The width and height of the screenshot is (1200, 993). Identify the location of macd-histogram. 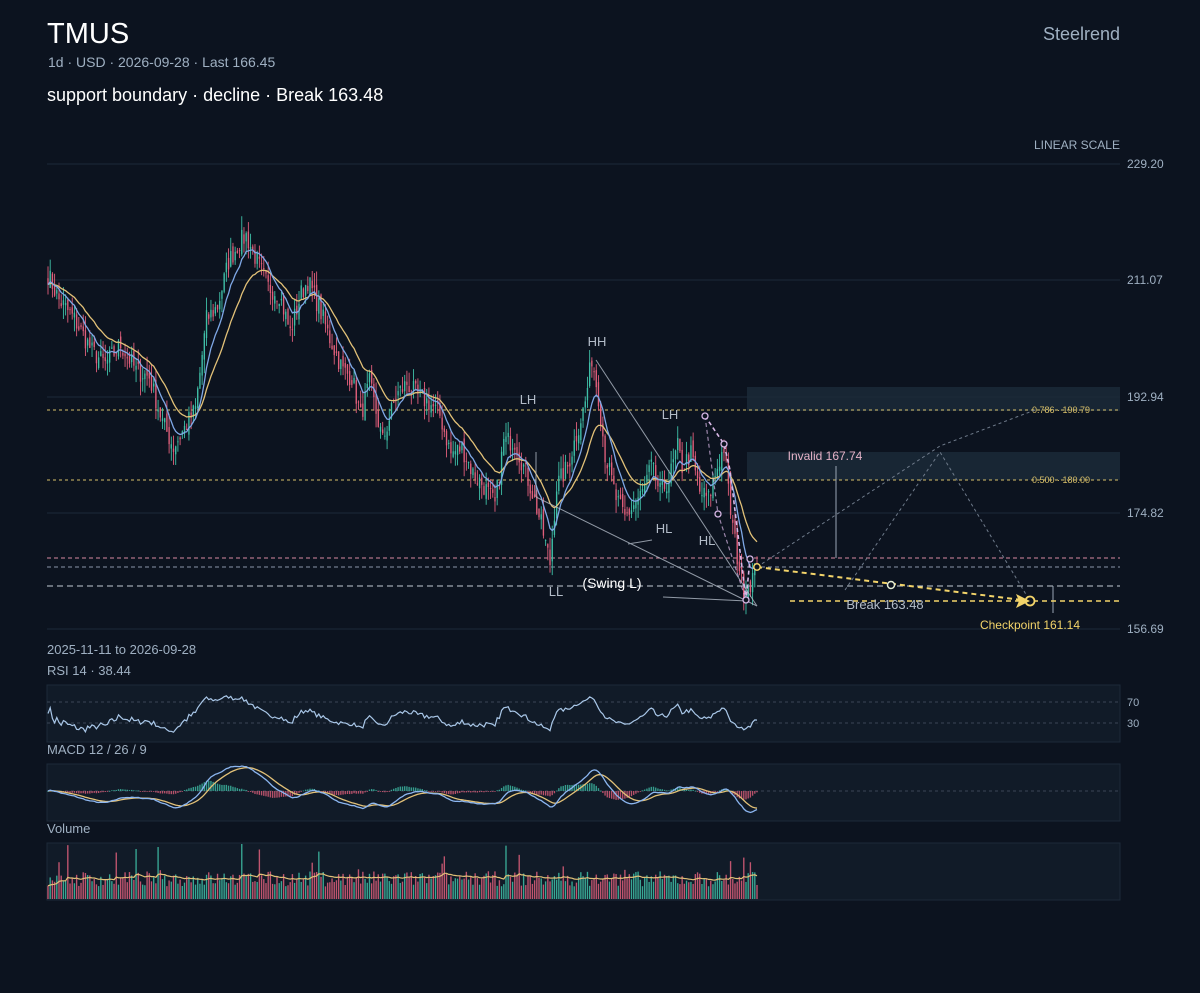
(402, 790).